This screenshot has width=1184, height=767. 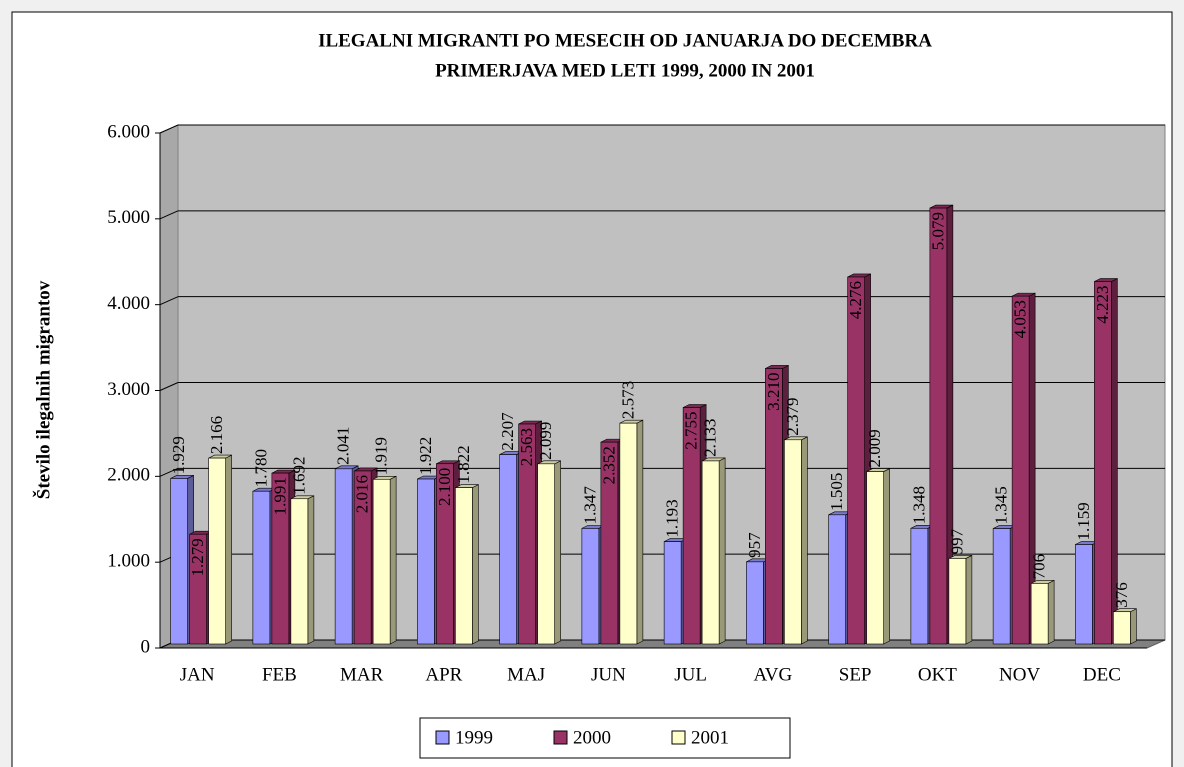 I want to click on value-label: 1.929, so click(x=178, y=455).